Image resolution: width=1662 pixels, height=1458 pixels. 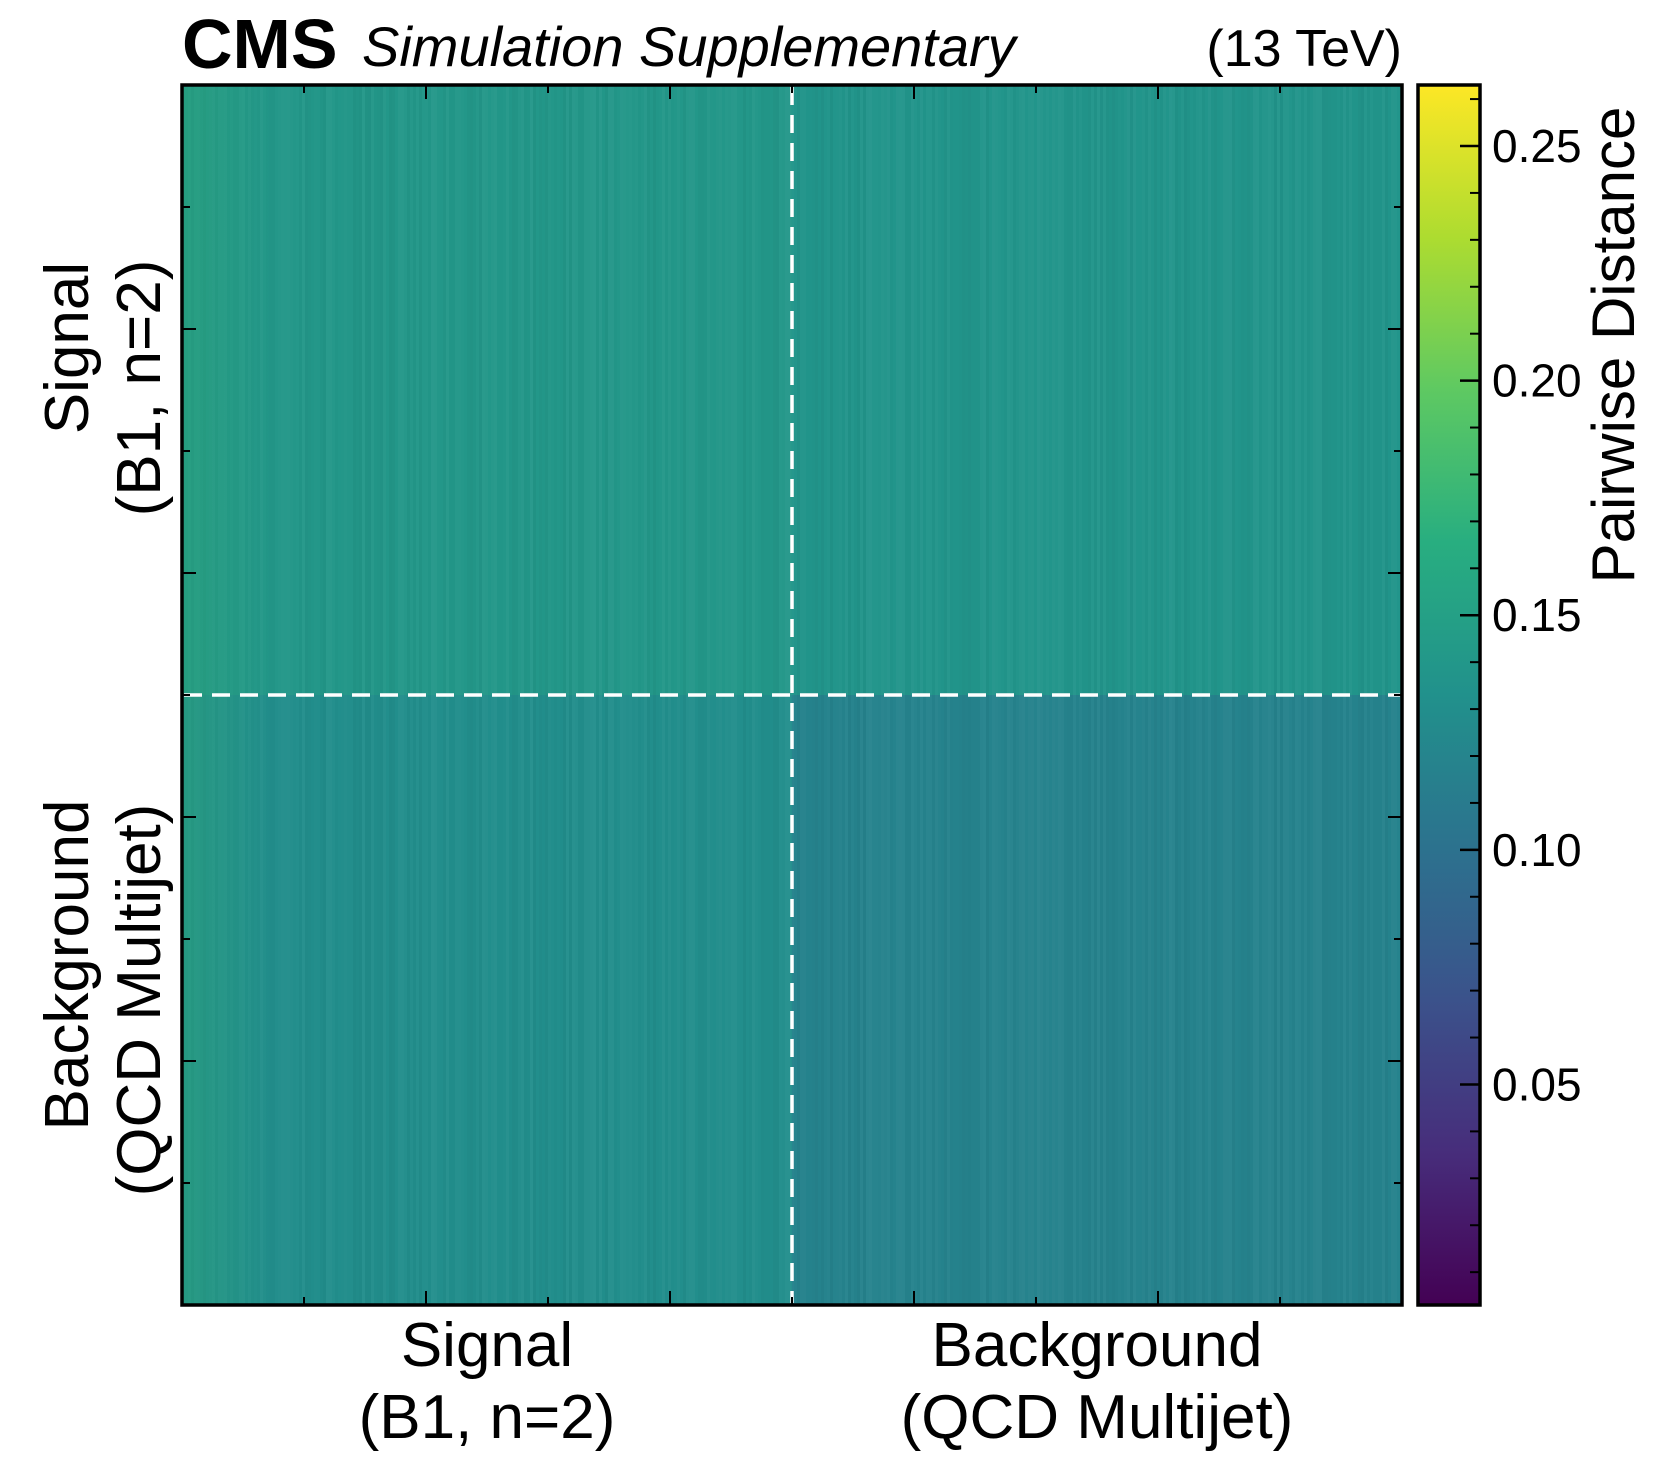 What do you see at coordinates (1521, 686) in the screenshot?
I see `colorbar-ticks: 0.05 0.10 0.15 0.20 0.25` at bounding box center [1521, 686].